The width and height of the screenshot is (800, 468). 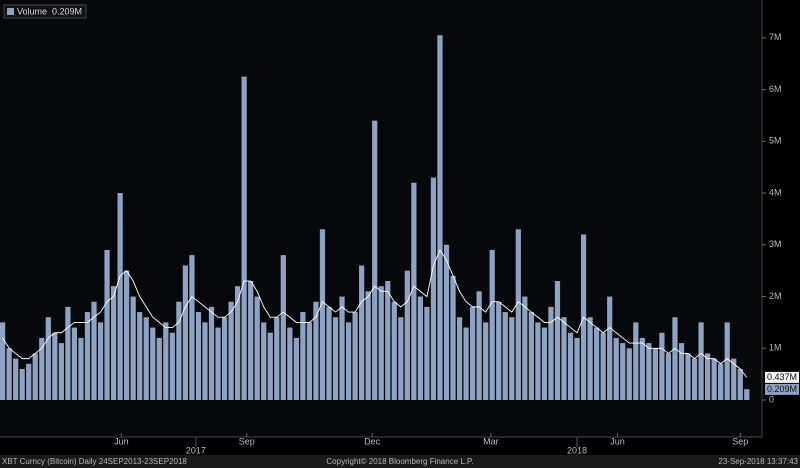 I want to click on legend-box, so click(x=45, y=11).